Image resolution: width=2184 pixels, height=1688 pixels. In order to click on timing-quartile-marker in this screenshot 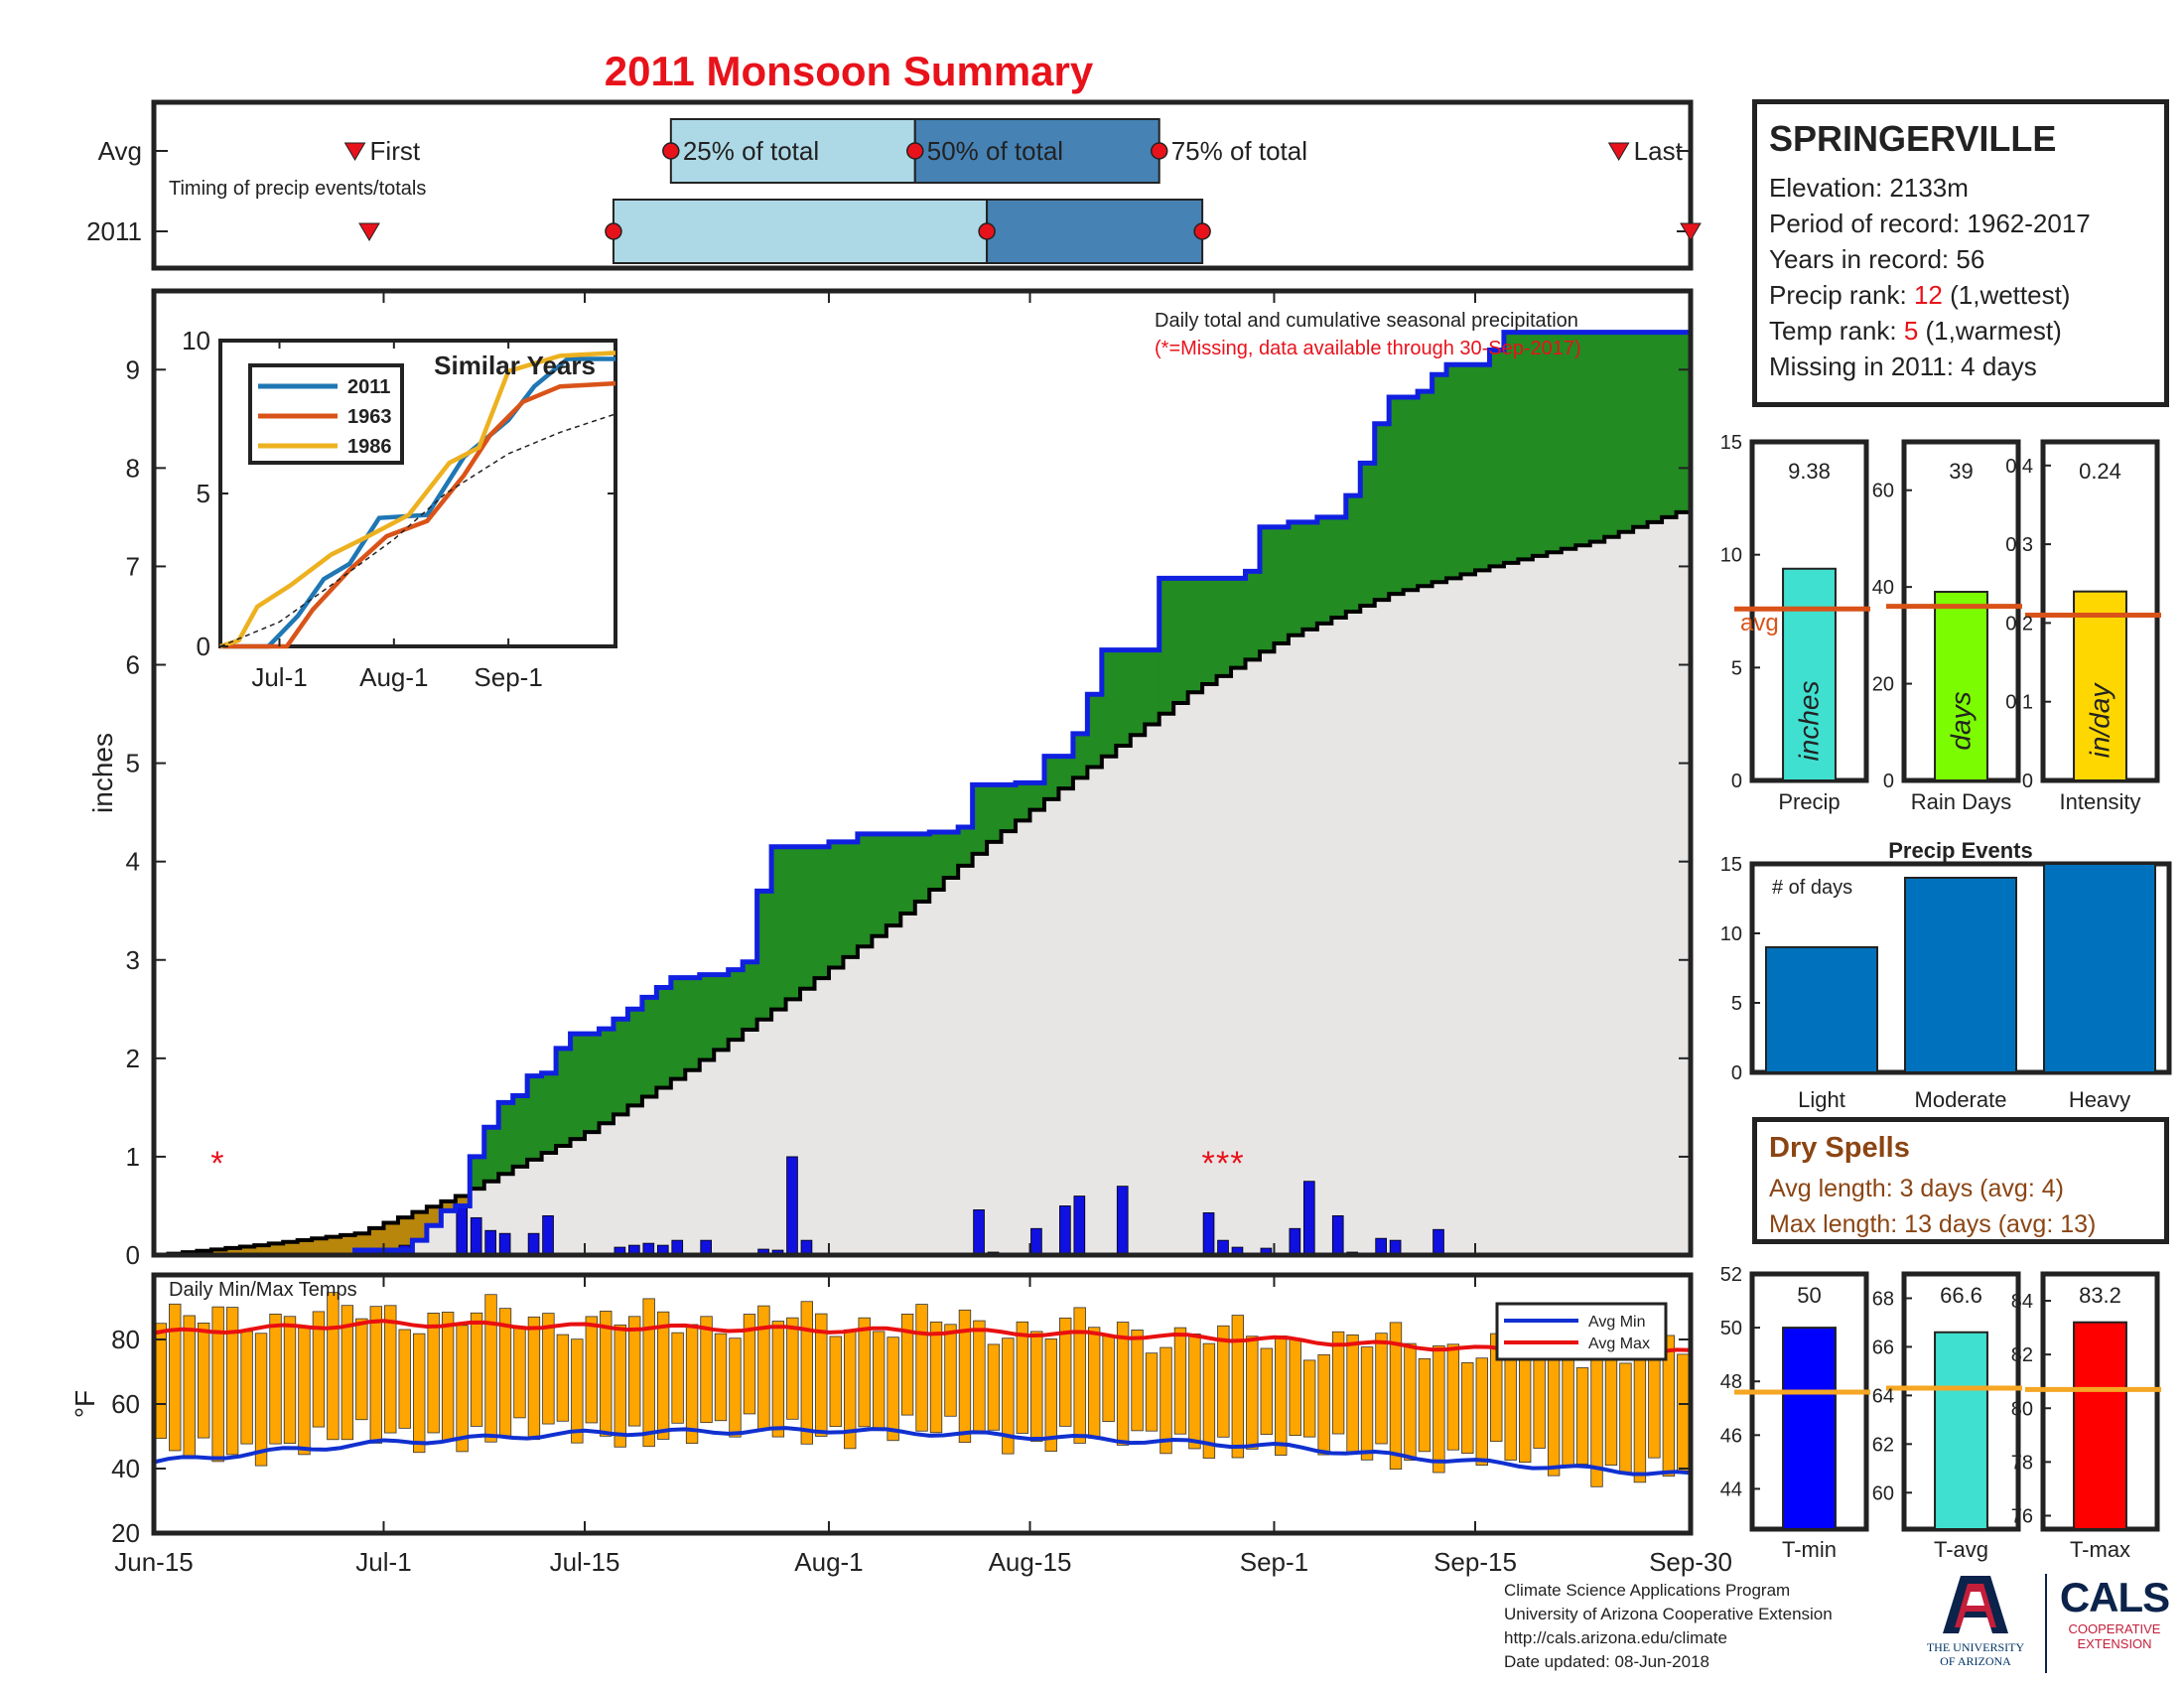, I will do `click(671, 151)`.